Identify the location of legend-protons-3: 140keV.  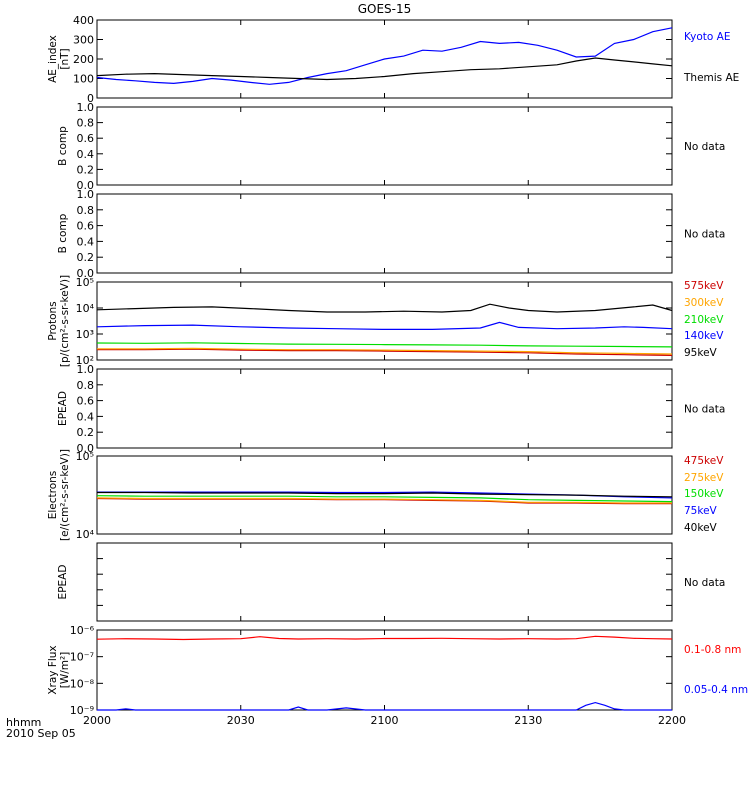
(704, 336).